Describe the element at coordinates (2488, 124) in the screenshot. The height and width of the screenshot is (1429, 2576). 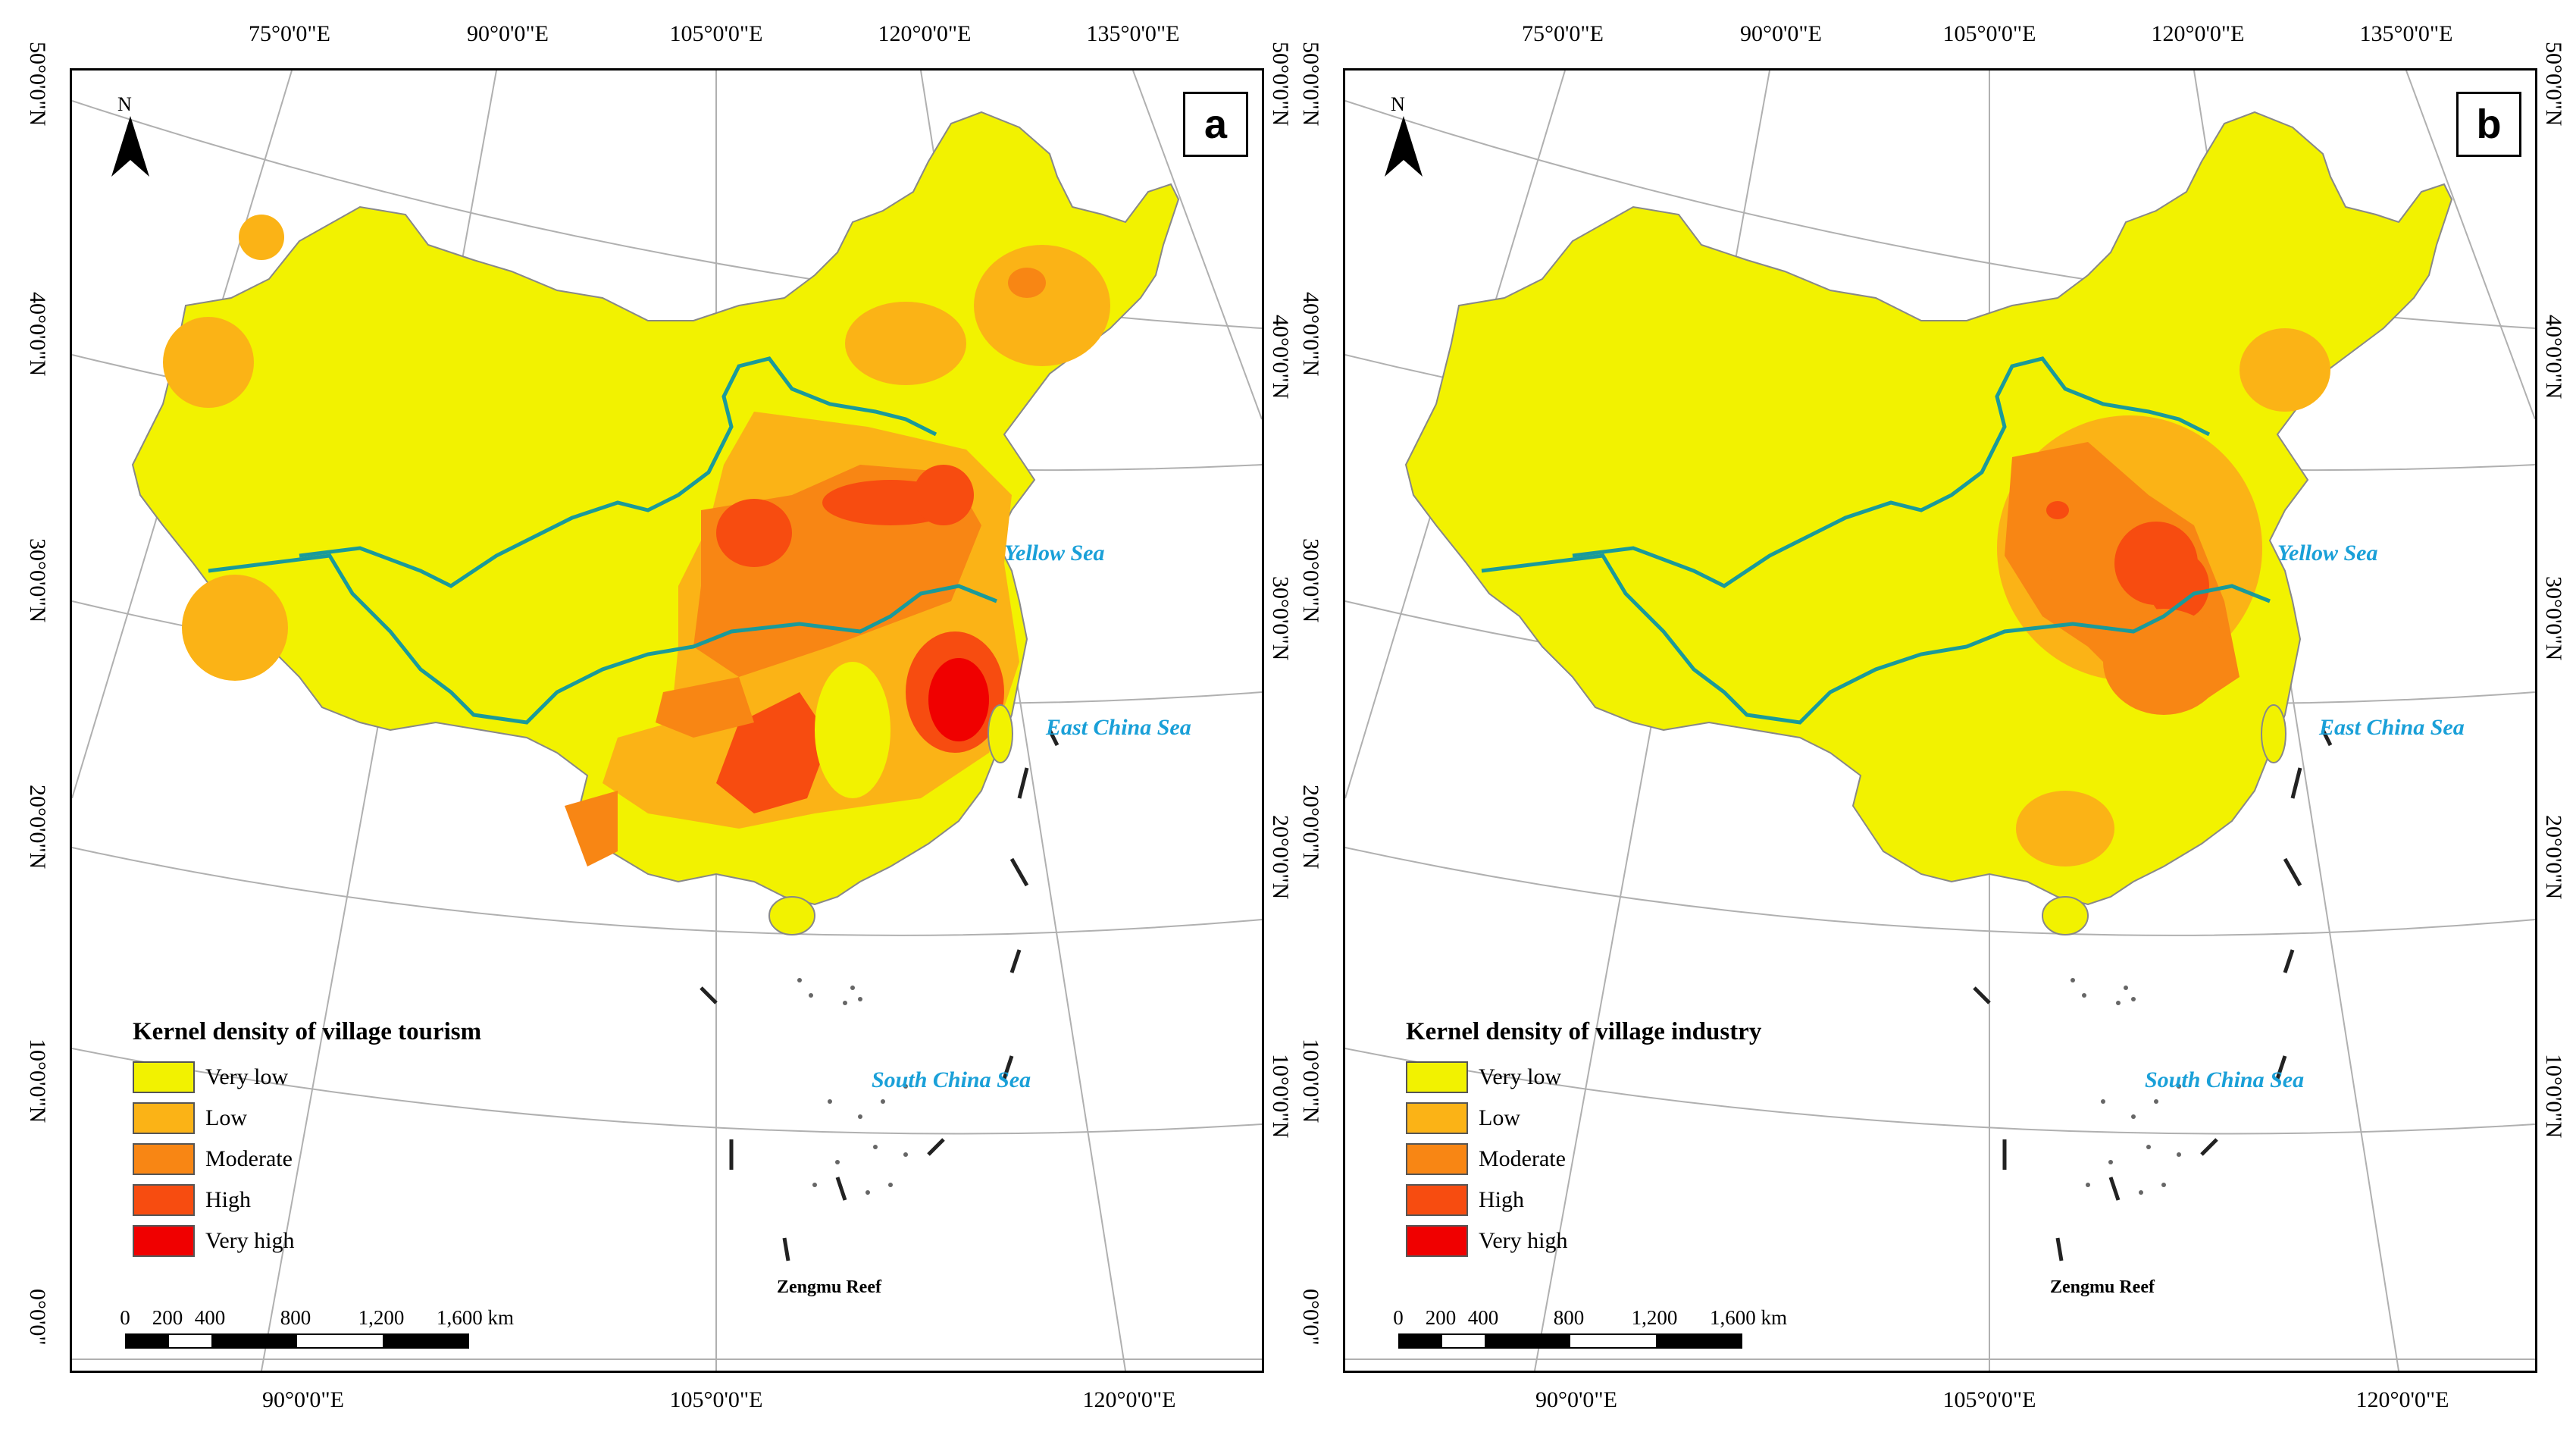
I see `panel-letter-b: b` at that location.